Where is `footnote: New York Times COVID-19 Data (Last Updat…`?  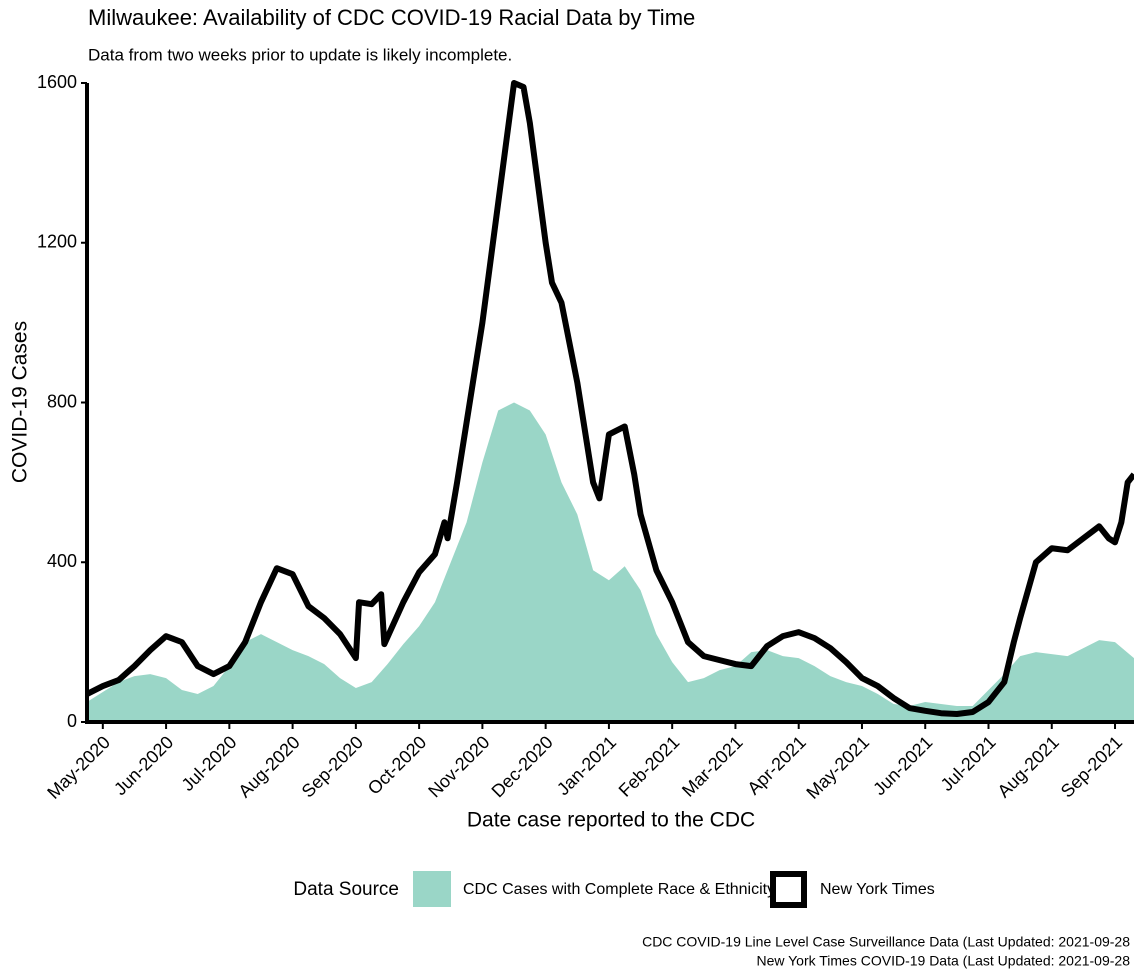
footnote: New York Times COVID-19 Data (Last Updat… is located at coordinates (943, 961).